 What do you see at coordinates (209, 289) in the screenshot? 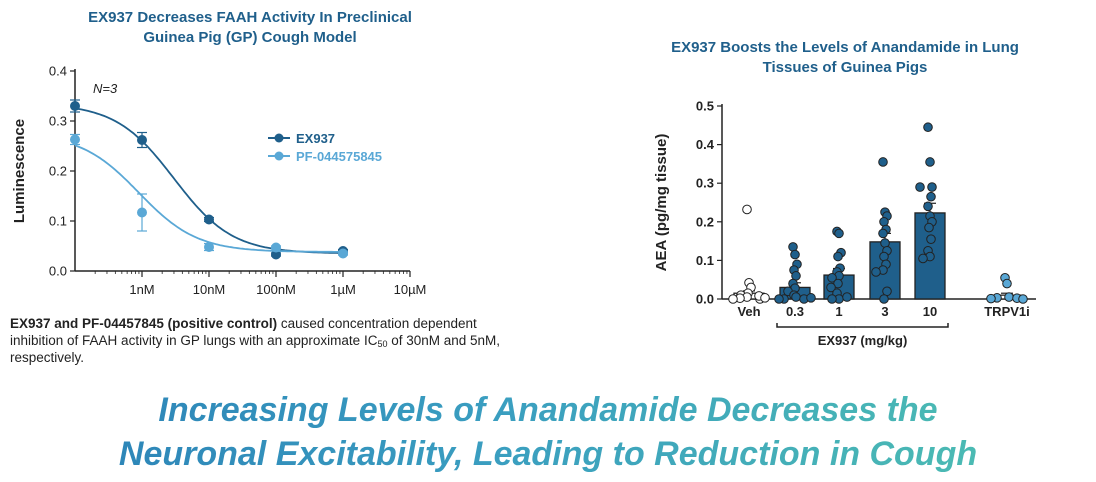
I see `x-tick-label: 10nM` at bounding box center [209, 289].